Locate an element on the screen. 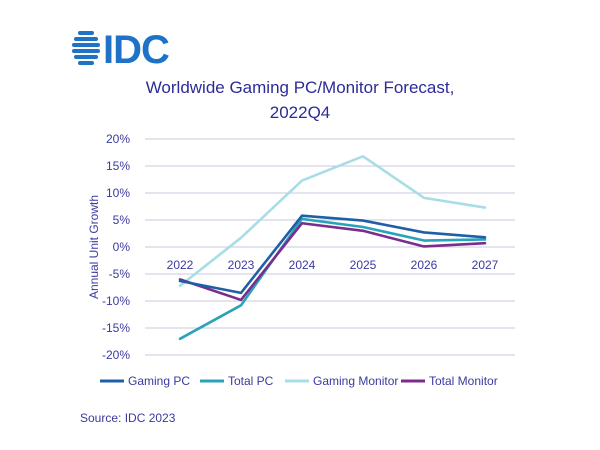  y-tick-label: 15% is located at coordinates (118, 166).